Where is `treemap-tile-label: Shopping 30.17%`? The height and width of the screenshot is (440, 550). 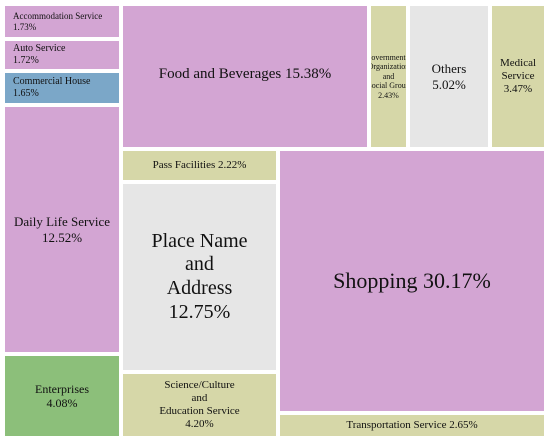
treemap-tile-label: Shopping 30.17% is located at coordinates (412, 281).